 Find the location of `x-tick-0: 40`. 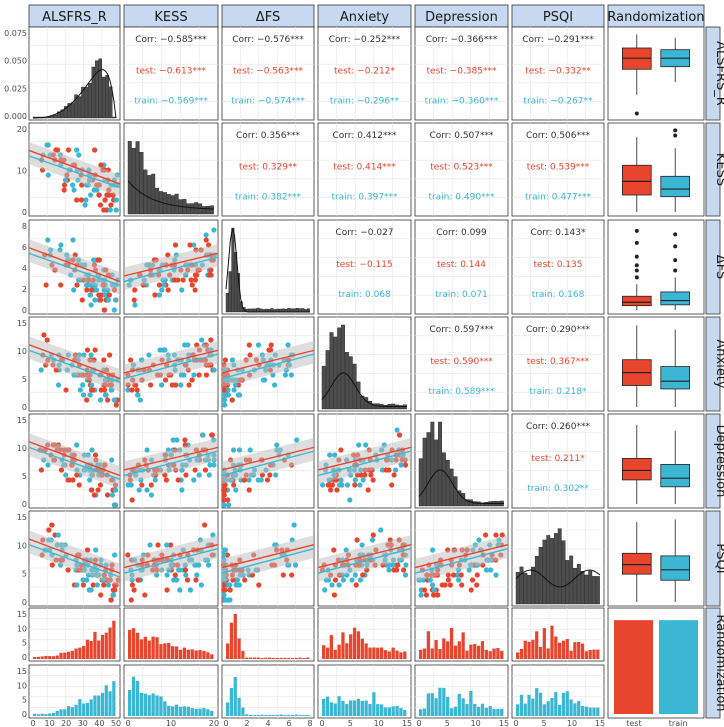

x-tick-0: 40 is located at coordinates (99, 723).